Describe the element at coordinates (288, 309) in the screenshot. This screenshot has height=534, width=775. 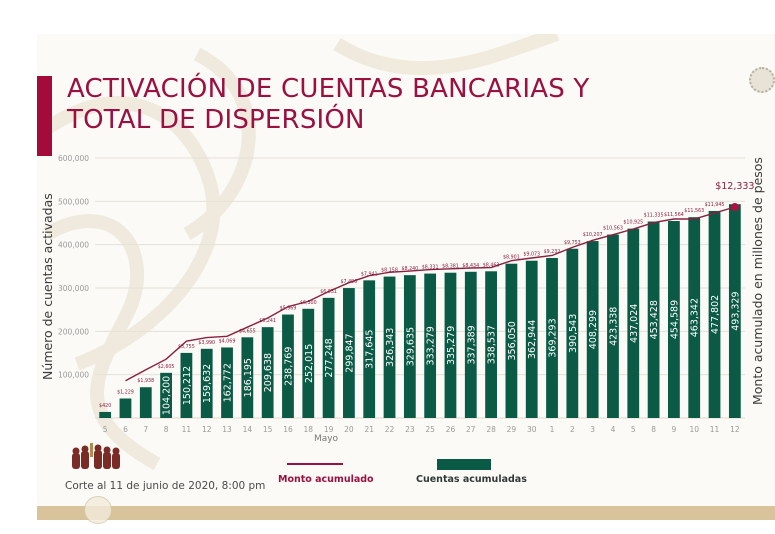
I see `line-value-label: $5,969` at that location.